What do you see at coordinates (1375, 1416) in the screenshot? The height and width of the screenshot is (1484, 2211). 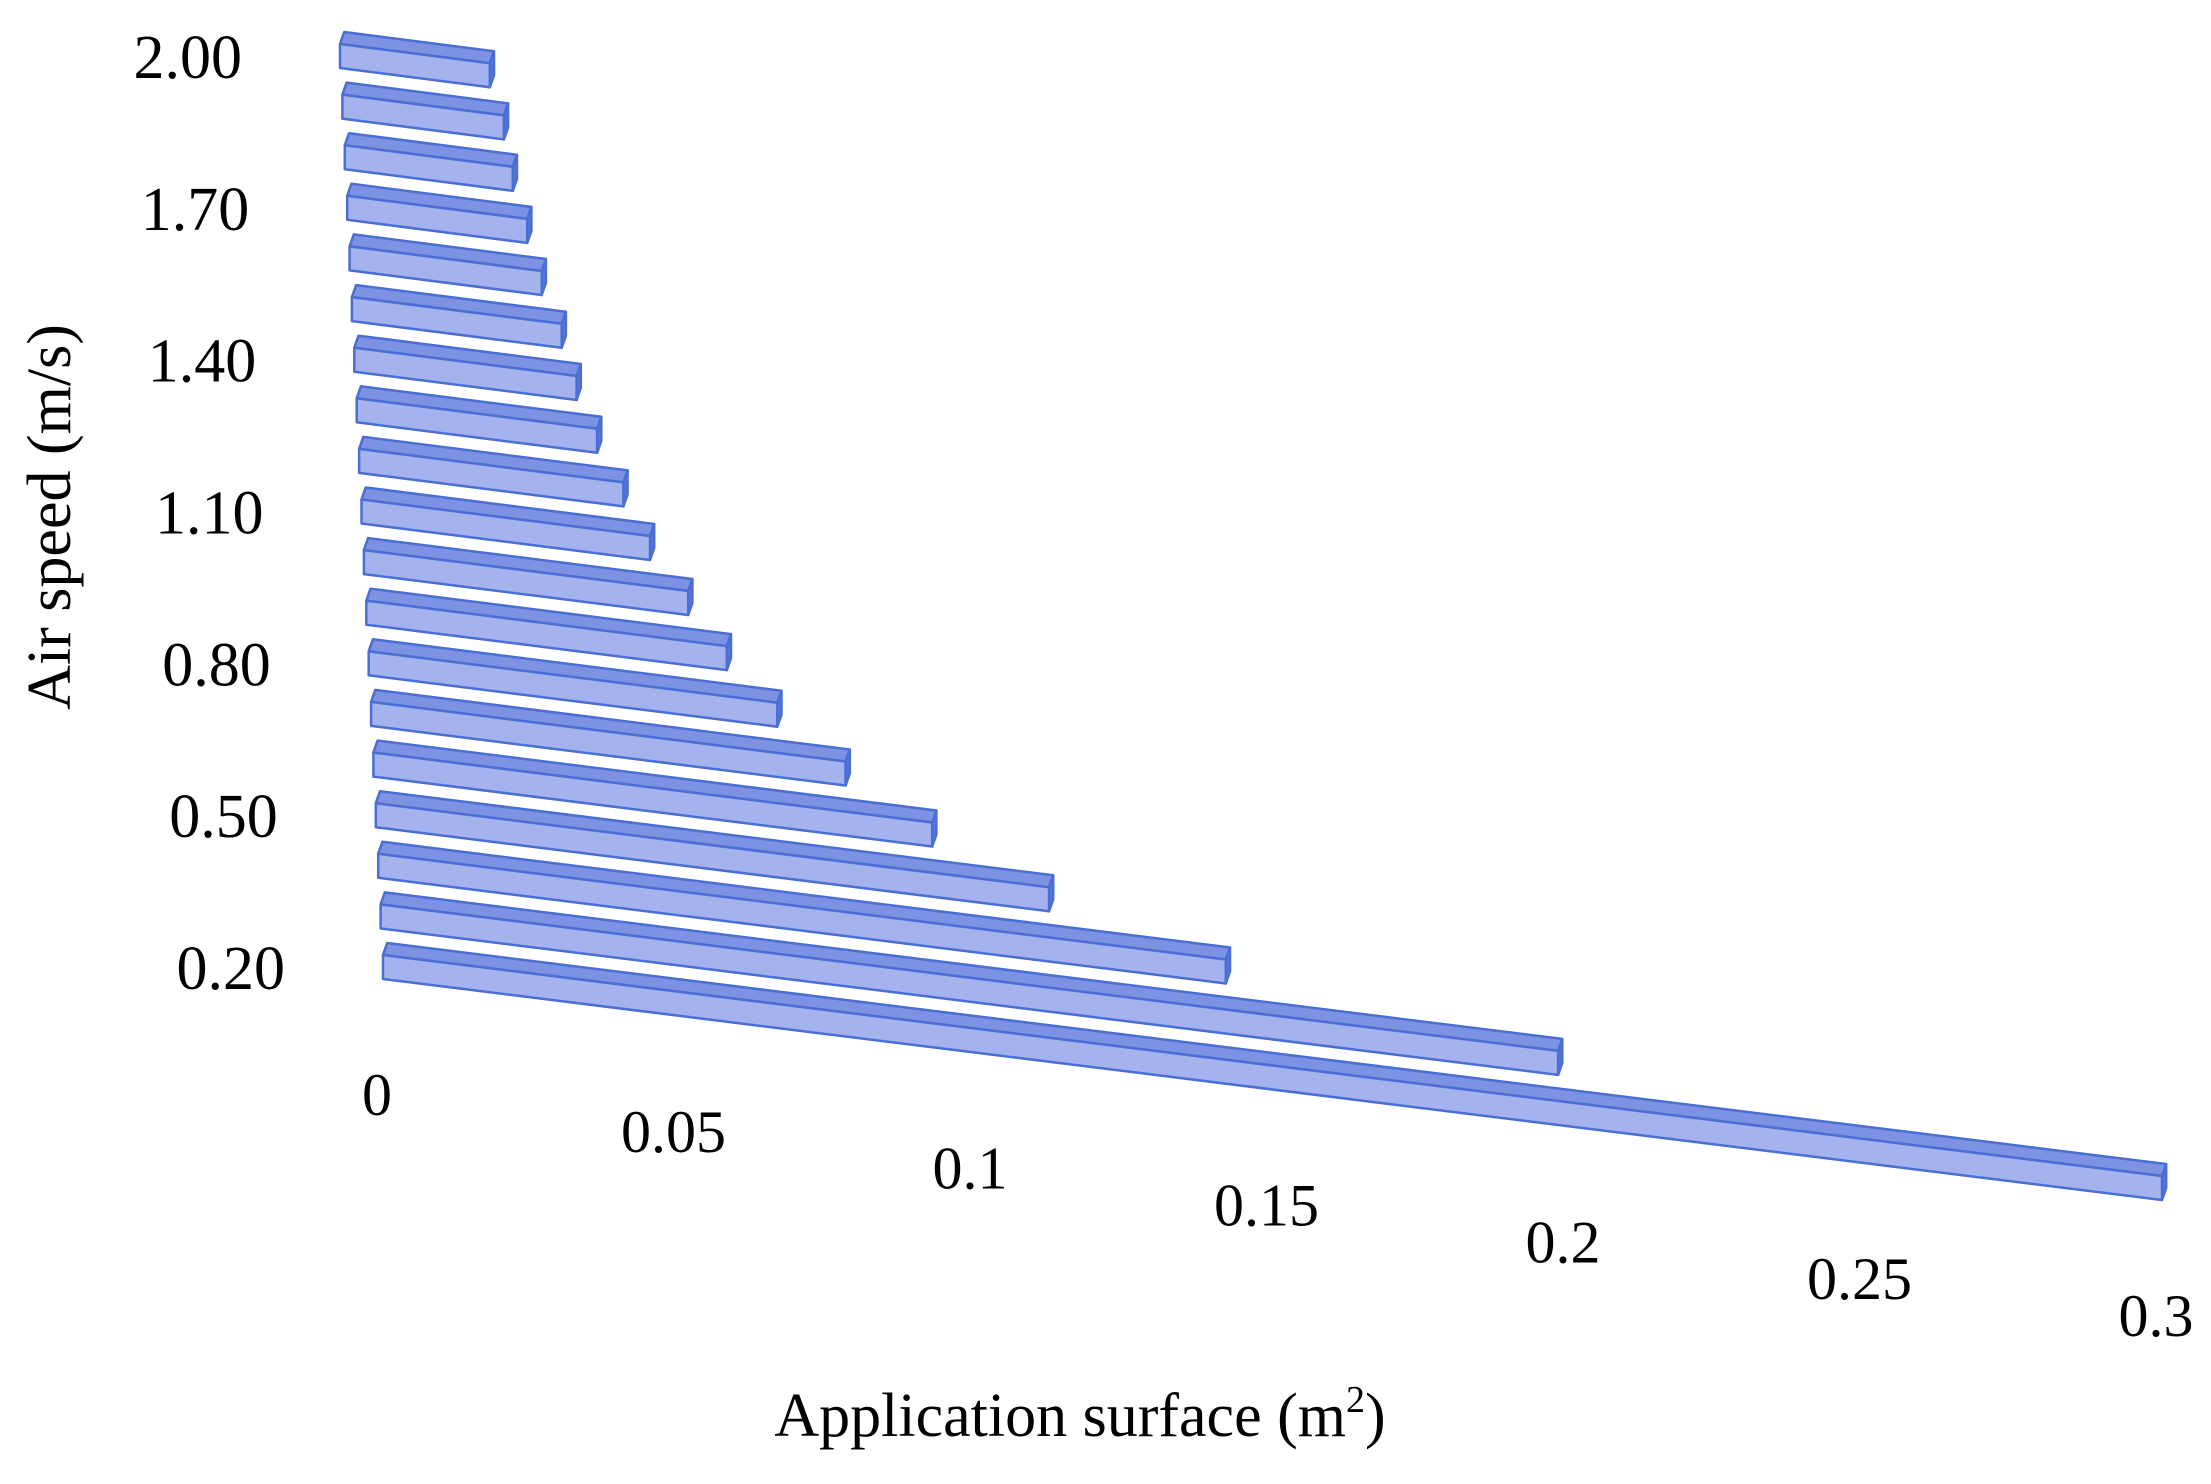 I see `x-axis-title-close: )` at bounding box center [1375, 1416].